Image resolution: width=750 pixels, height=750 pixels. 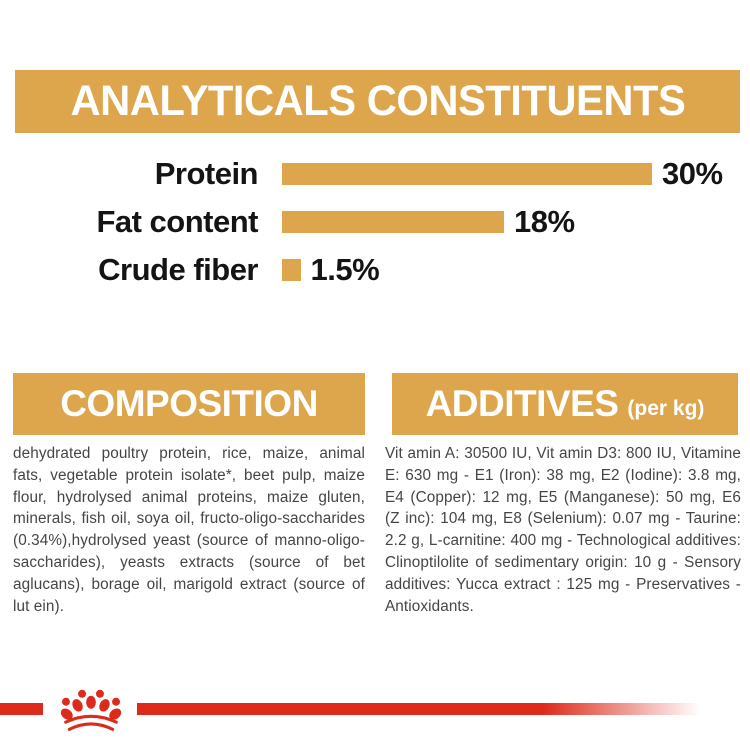 I want to click on composition-title: COMPOSITION, so click(x=189, y=403).